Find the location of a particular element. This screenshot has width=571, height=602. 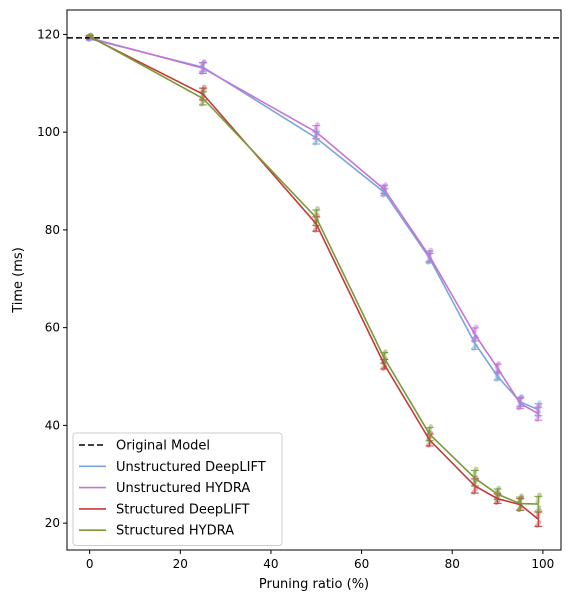

x-tick-label: 80 is located at coordinates (452, 564).